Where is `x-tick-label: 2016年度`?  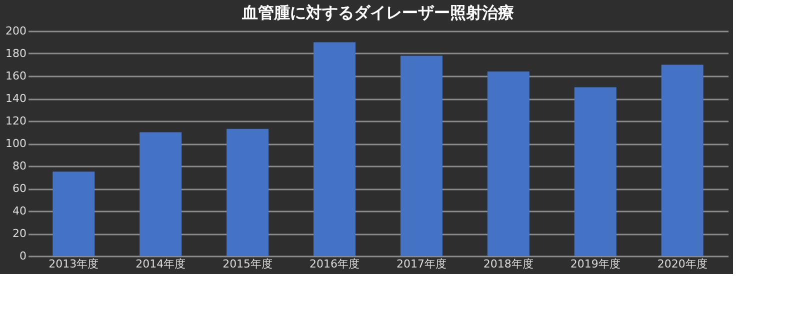 x-tick-label: 2016年度 is located at coordinates (335, 264).